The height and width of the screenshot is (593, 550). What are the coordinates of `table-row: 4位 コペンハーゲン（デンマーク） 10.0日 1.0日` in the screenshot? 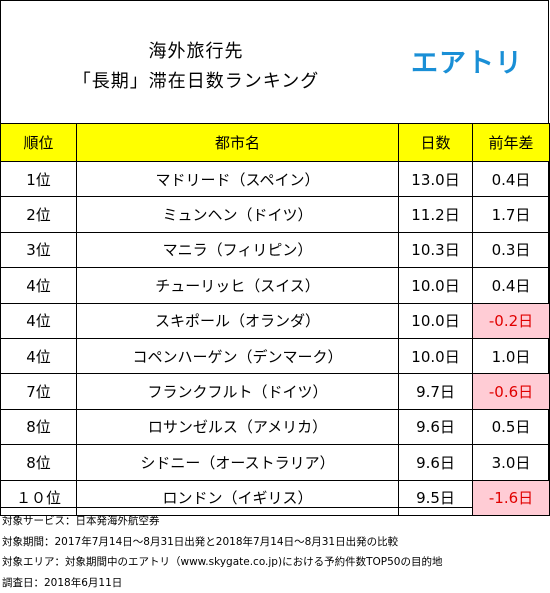 It's located at (275, 356).